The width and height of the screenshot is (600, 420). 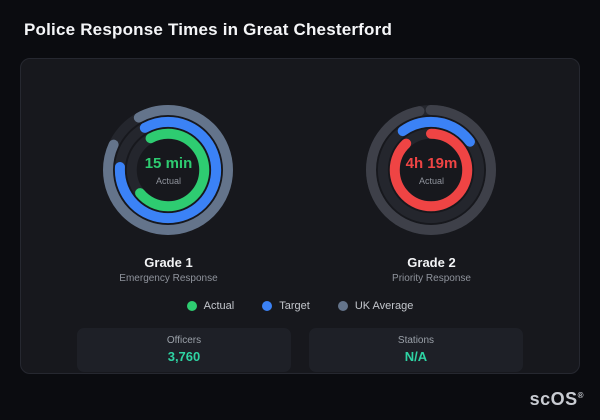 What do you see at coordinates (267, 306) in the screenshot?
I see `legend-dot-target-icon` at bounding box center [267, 306].